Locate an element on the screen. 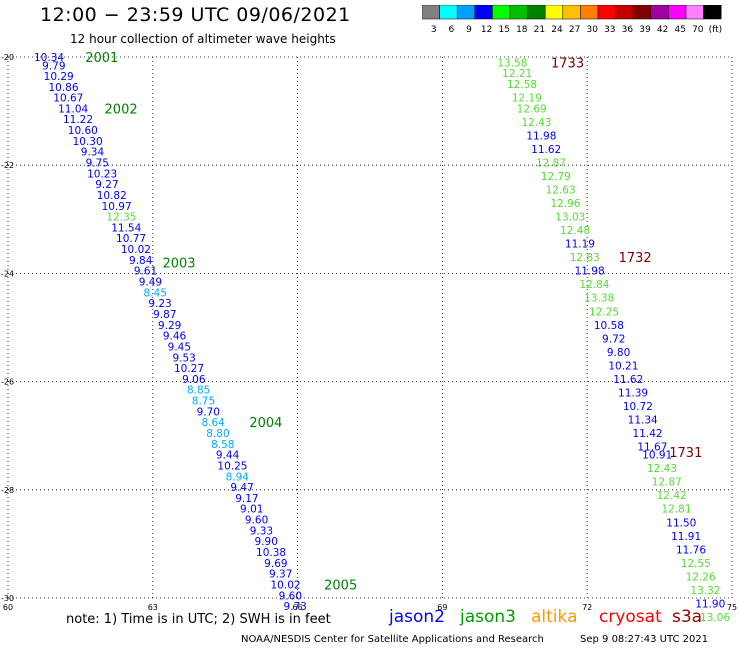 This screenshot has height=650, width=740. data-point-label: 11.98 is located at coordinates (541, 136).